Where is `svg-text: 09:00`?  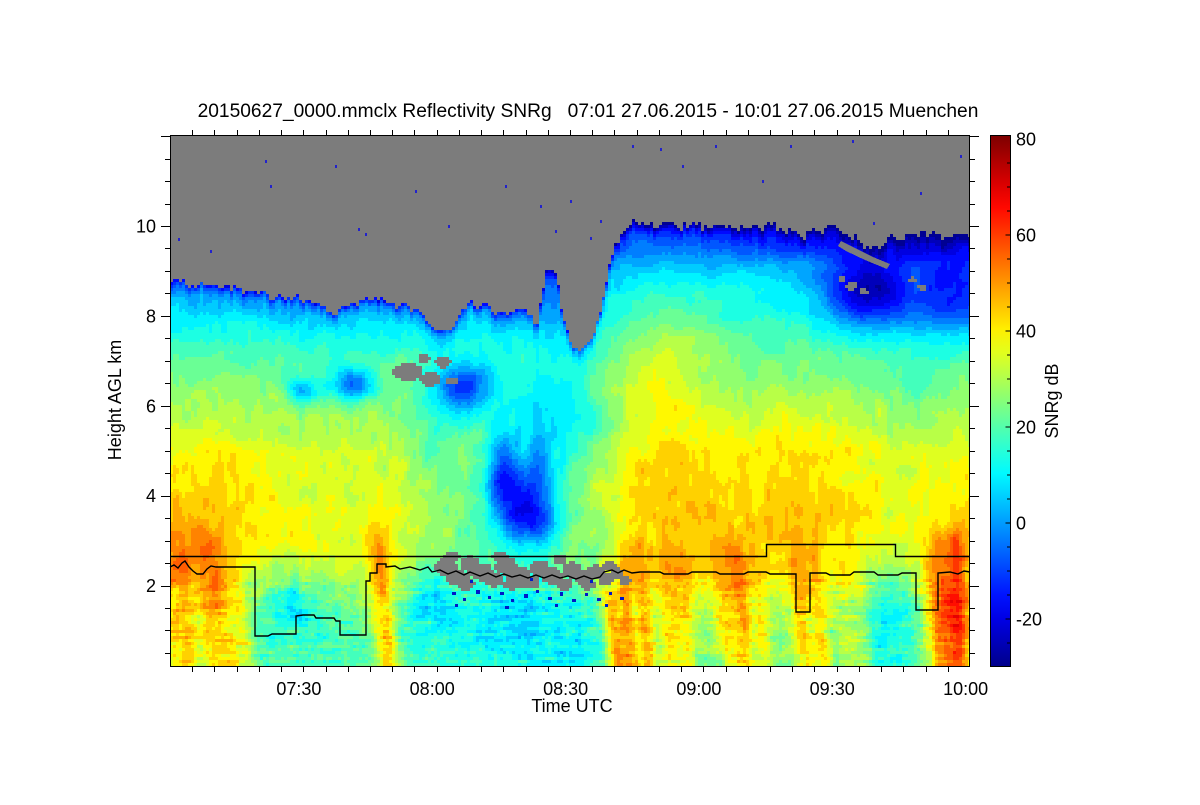 svg-text: 09:00 is located at coordinates (698, 689).